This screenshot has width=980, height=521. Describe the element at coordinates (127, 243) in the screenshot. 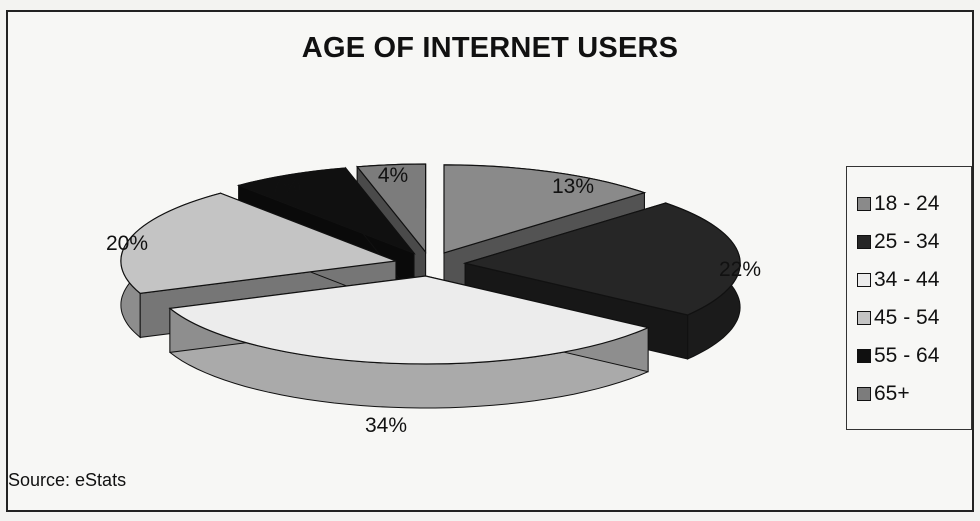

I see `data-label: 20%` at that location.